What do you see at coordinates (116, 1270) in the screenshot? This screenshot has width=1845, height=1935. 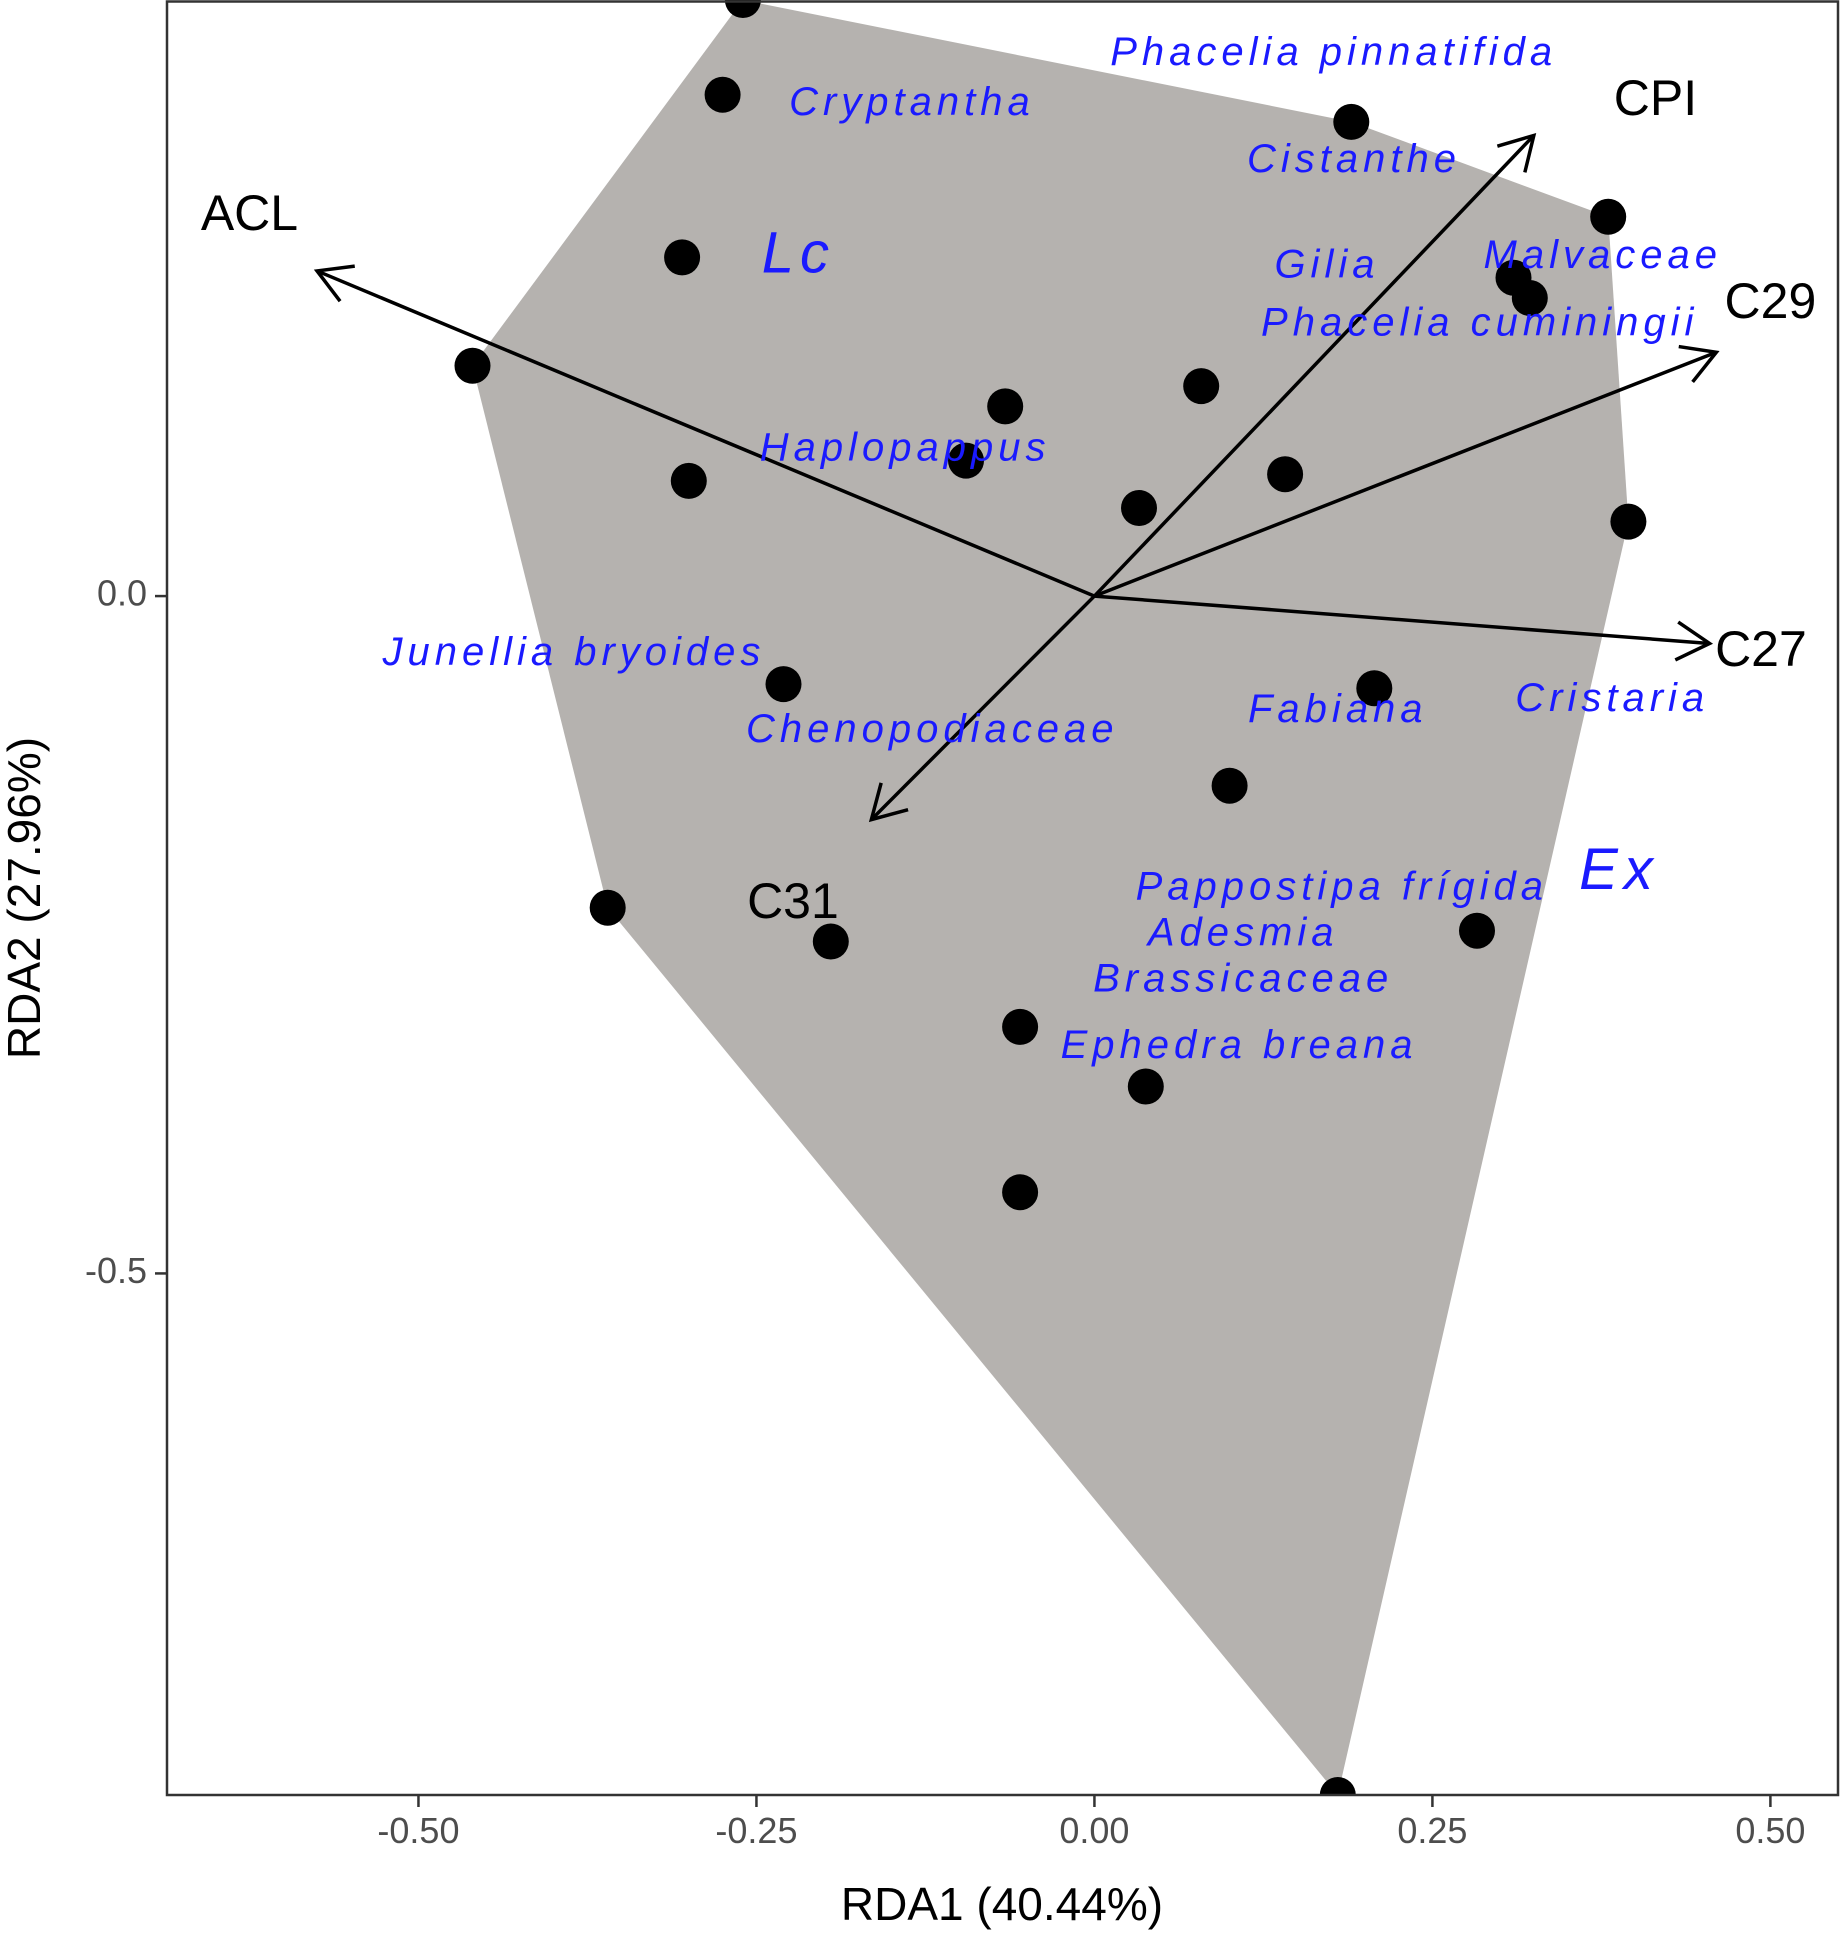 I see `y-tick-label: -0.5` at bounding box center [116, 1270].